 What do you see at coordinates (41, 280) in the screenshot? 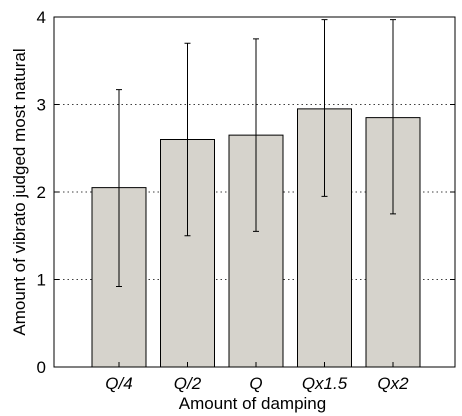
I see `y-tick-label: 1` at bounding box center [41, 280].